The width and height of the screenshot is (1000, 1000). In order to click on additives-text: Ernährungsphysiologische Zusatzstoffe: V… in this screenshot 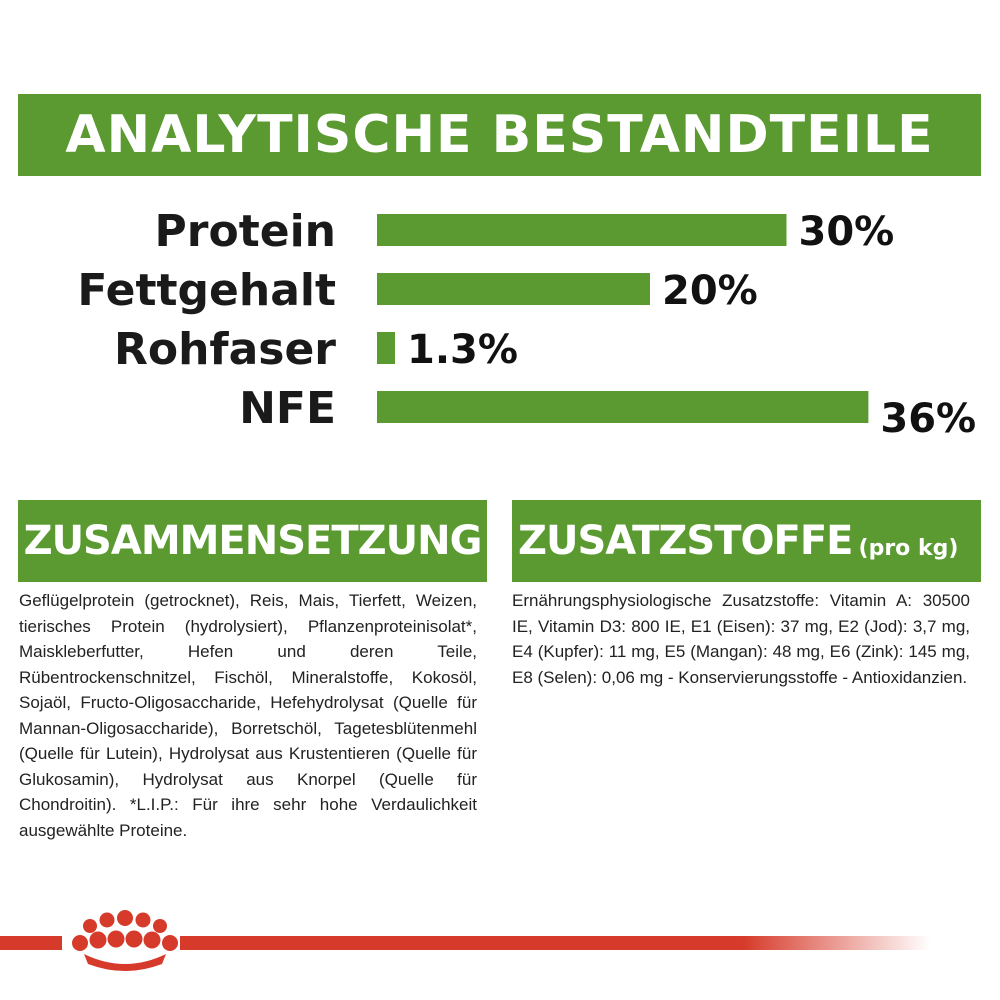, I will do `click(741, 639)`.